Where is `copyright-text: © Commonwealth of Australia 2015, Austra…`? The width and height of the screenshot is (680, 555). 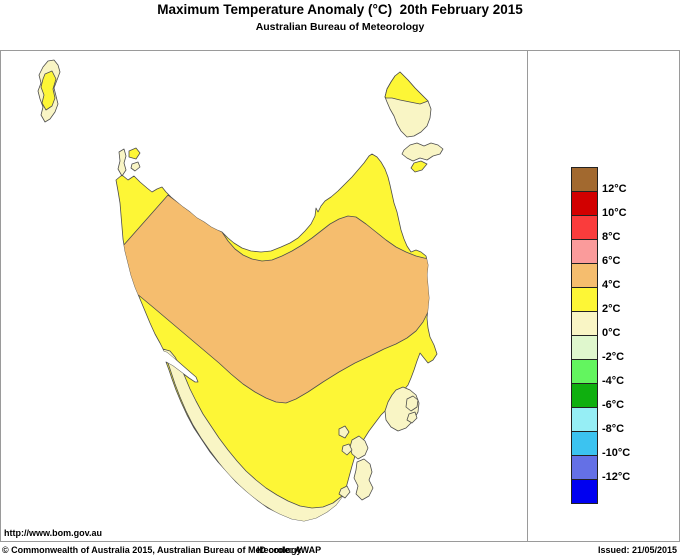
copyright-text: © Commonwealth of Australia 2015, Austra… is located at coordinates (152, 550).